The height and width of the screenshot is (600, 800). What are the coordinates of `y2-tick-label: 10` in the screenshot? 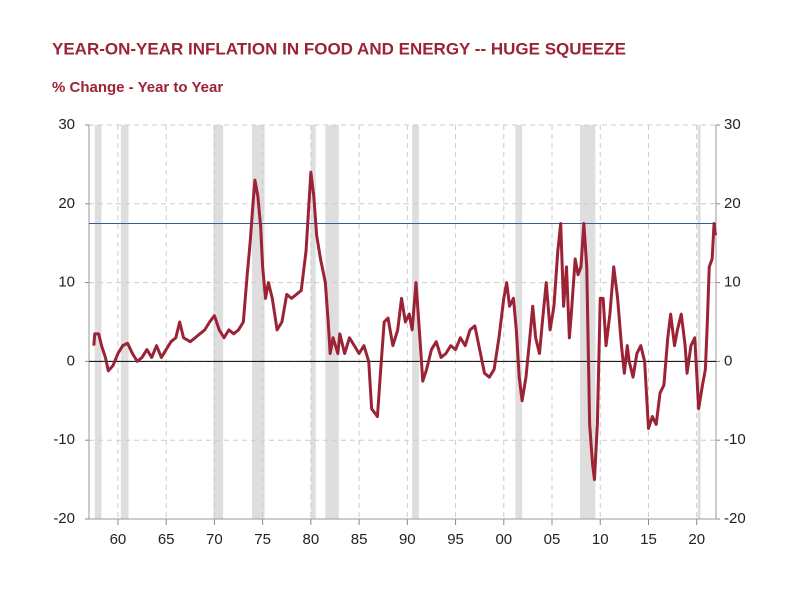 It's located at (732, 282).